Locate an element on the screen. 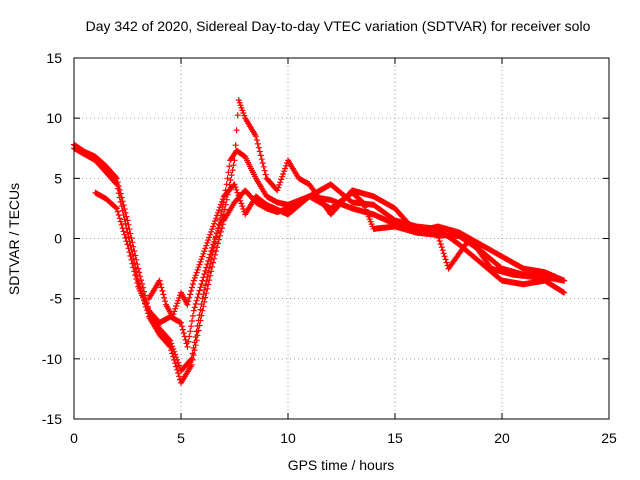 Image resolution: width=640 pixels, height=480 pixels. y-tick-label: 5 is located at coordinates (58, 178).